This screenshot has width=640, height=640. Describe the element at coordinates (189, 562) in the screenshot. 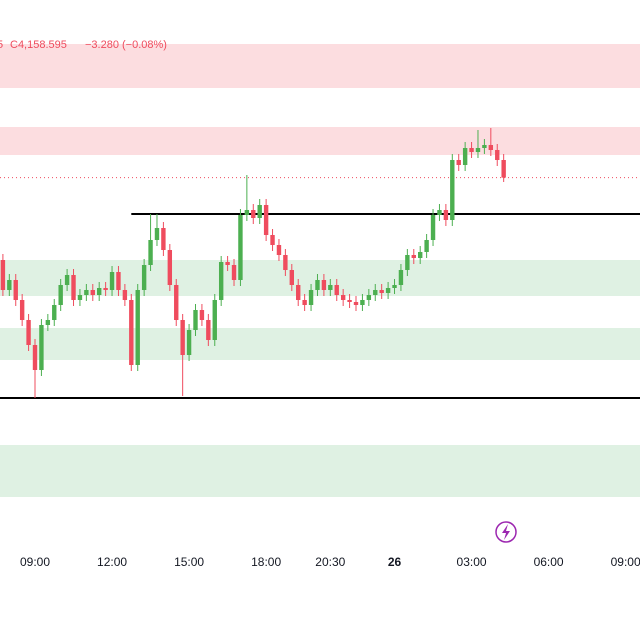

I see `x-tick-label: 15:00` at that location.